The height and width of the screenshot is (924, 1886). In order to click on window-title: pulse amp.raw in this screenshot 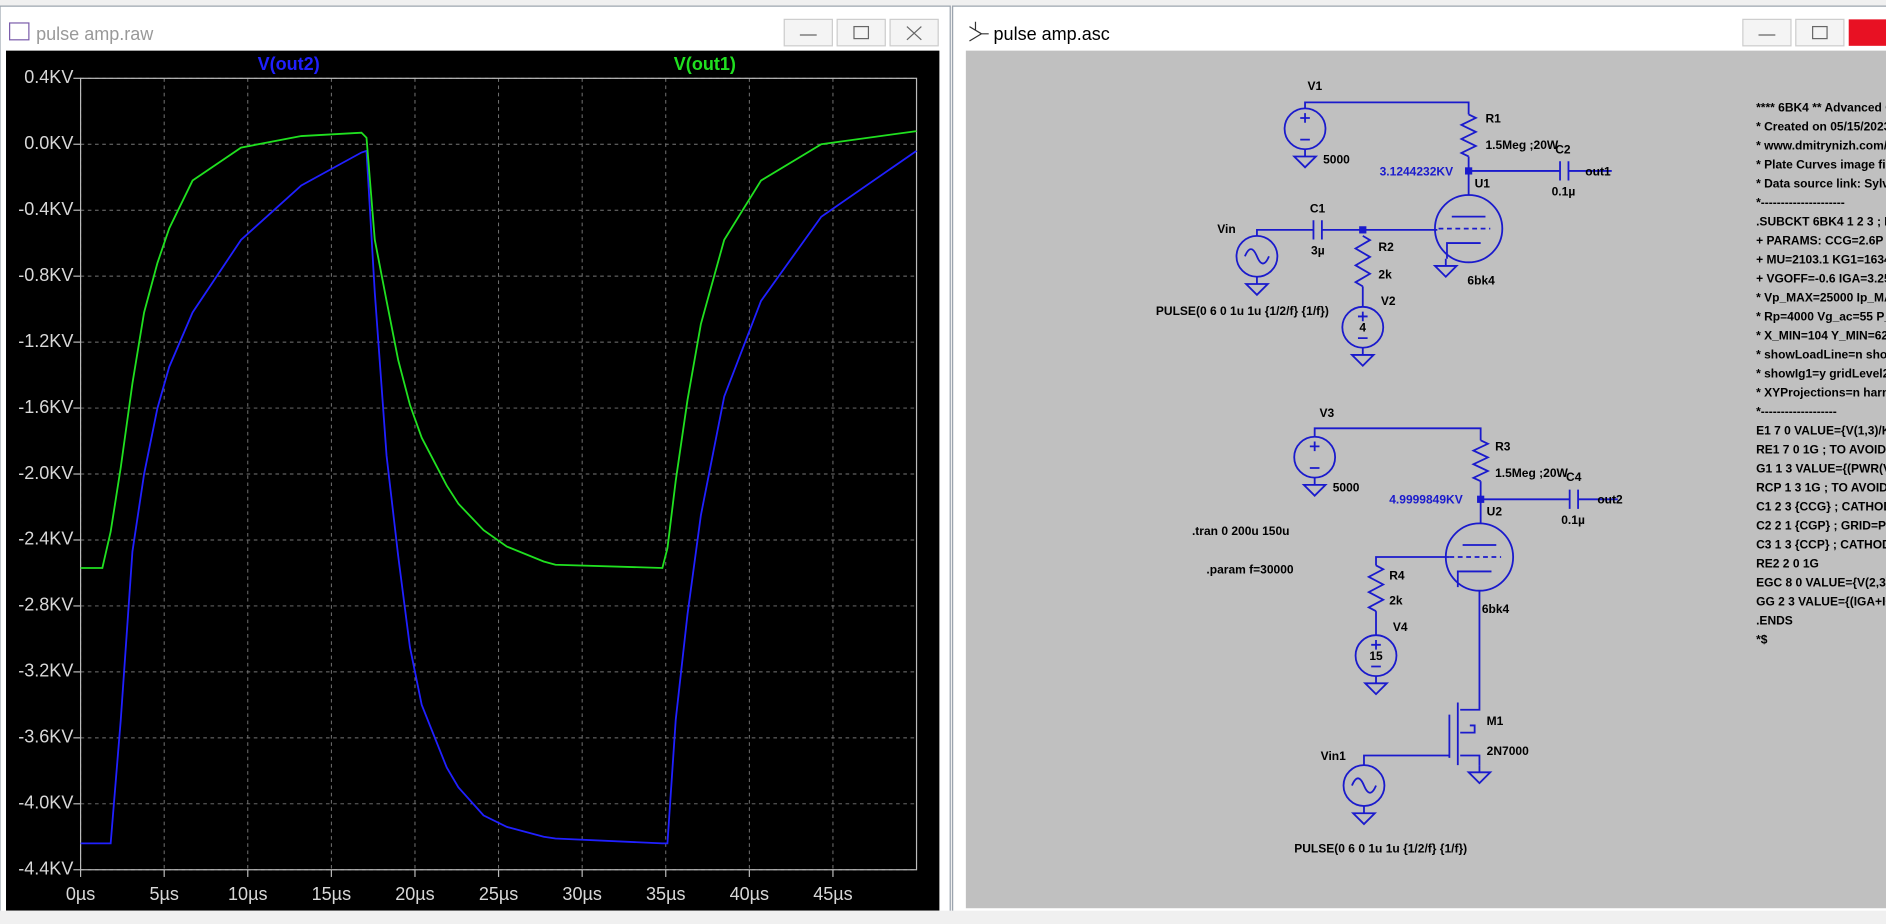, I will do `click(95, 34)`.